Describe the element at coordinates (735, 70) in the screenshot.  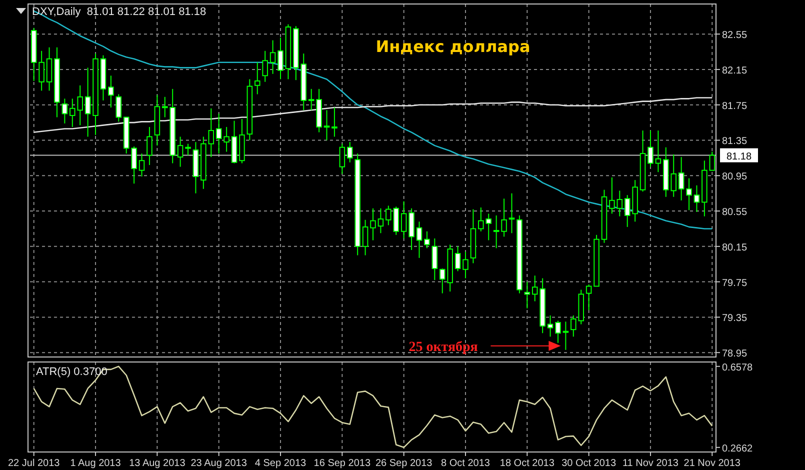
I see `y-tick-label: 82.15` at that location.